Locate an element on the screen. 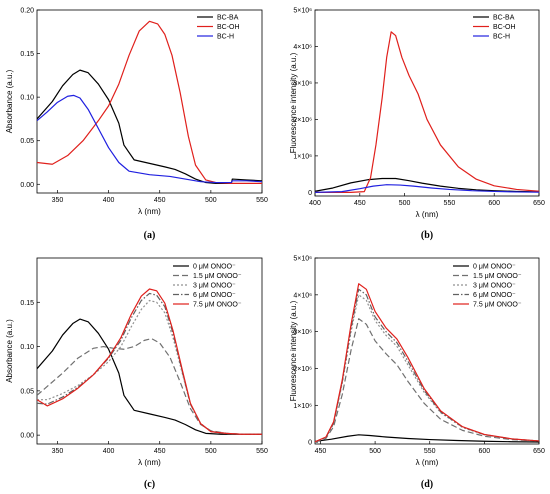 The image size is (550, 494). panel-caption: (a) is located at coordinates (150, 235).